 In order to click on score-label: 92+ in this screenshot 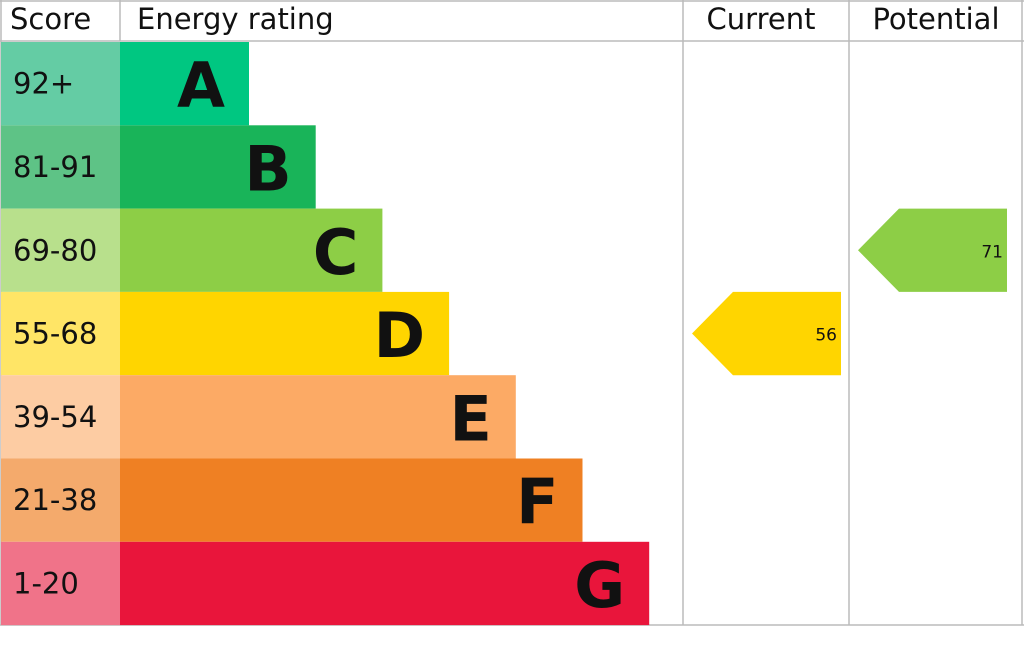, I will do `click(43, 84)`.